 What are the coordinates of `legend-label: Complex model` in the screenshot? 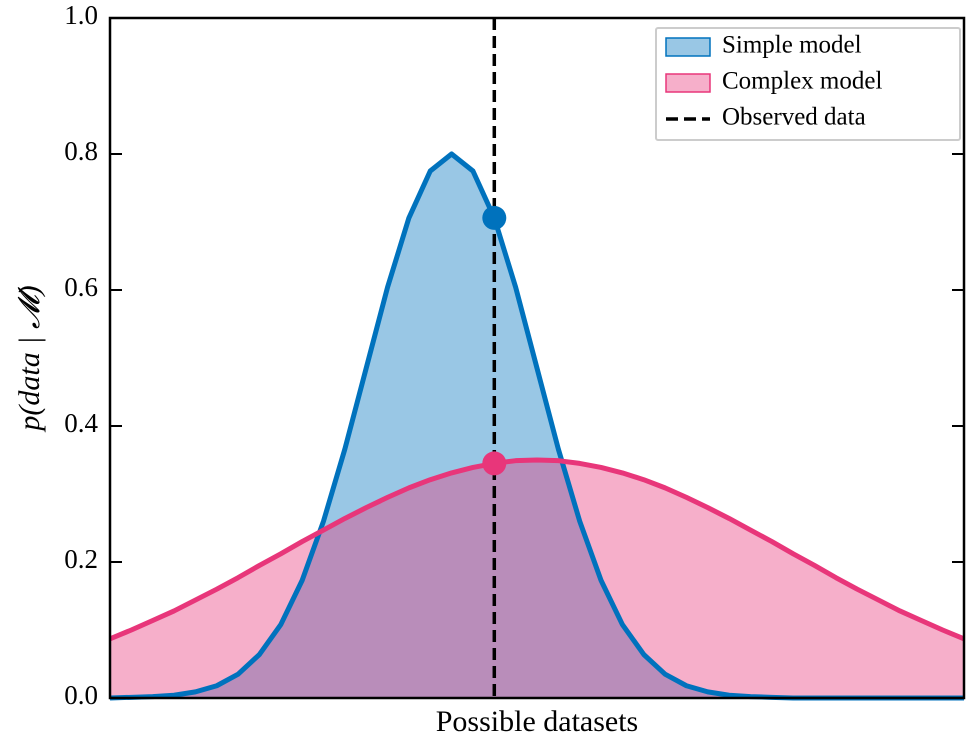 It's located at (802, 81).